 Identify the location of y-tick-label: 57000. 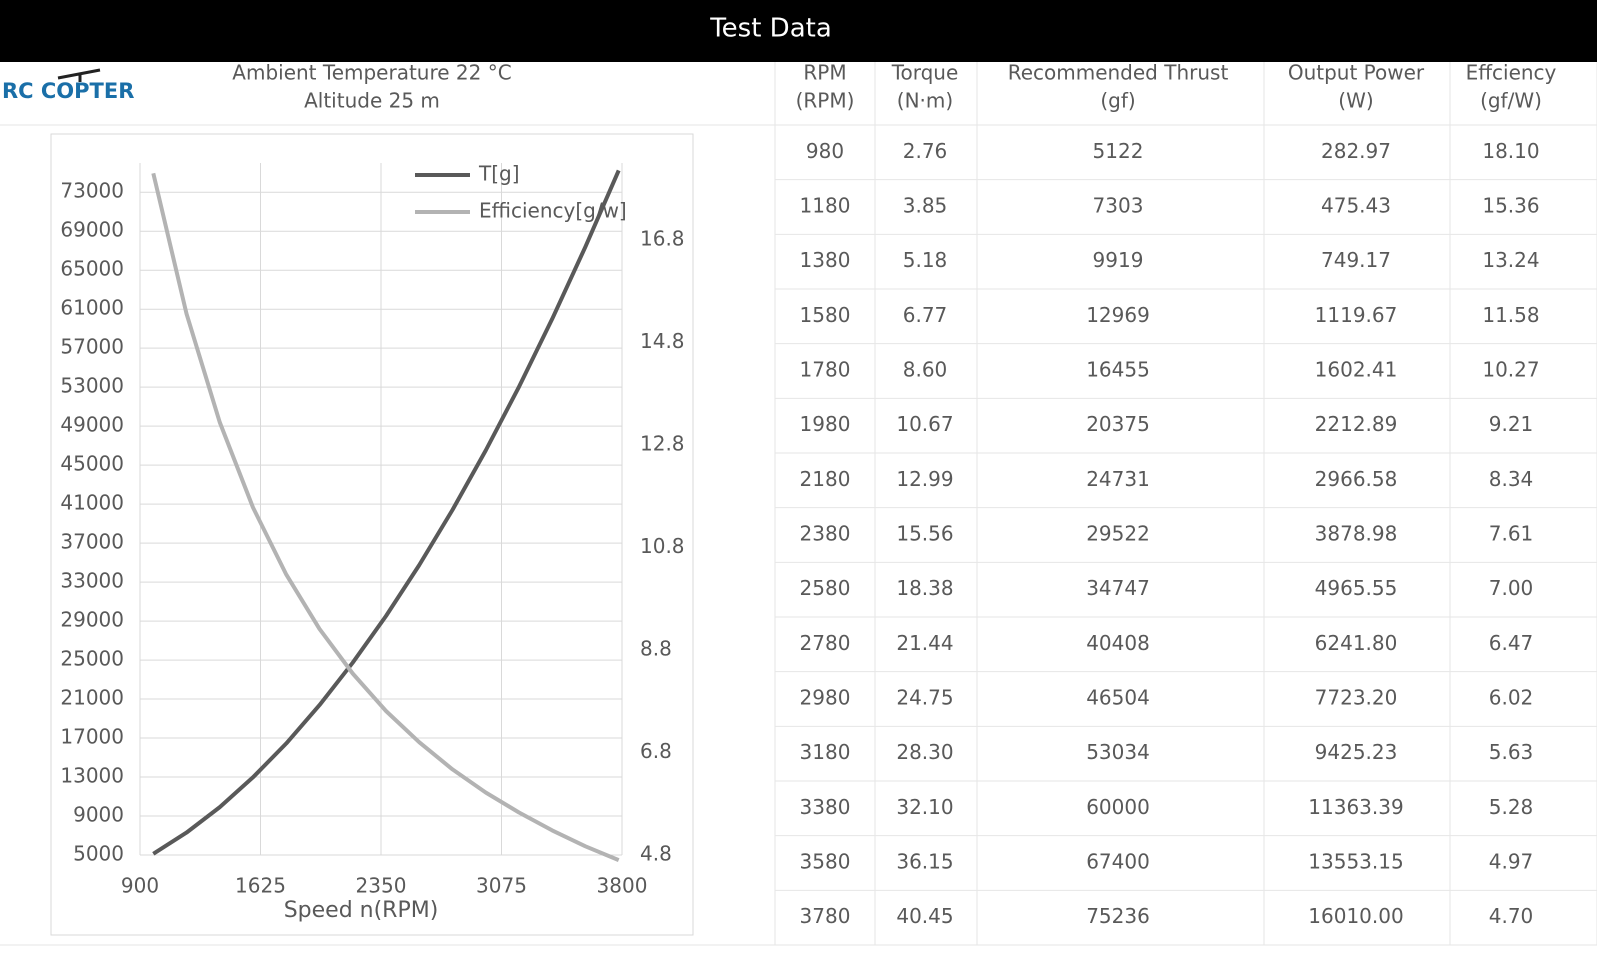
(92, 347).